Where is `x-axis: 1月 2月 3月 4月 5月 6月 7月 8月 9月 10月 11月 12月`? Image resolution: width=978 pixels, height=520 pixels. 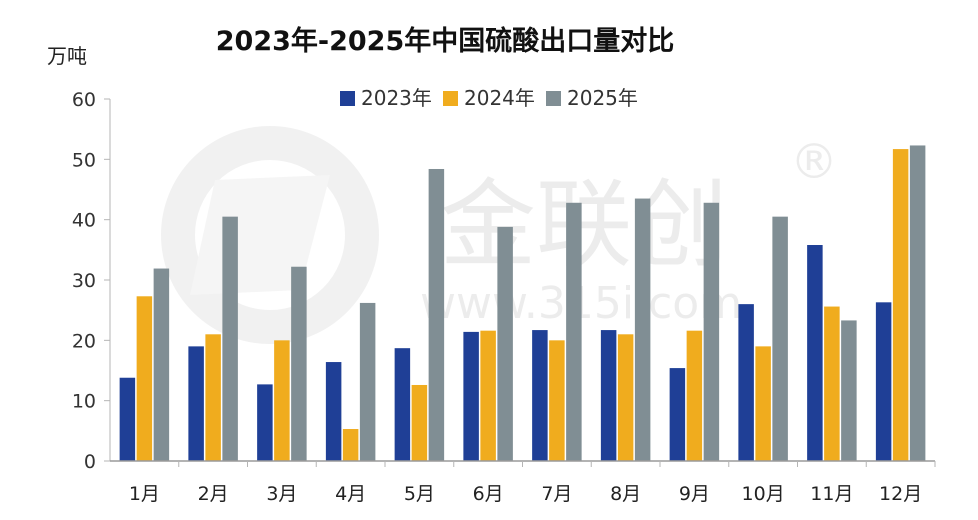
x-axis: 1月 2月 3月 4月 5月 6月 7月 8月 9月 10月 11月 12月 is located at coordinates (532, 483).